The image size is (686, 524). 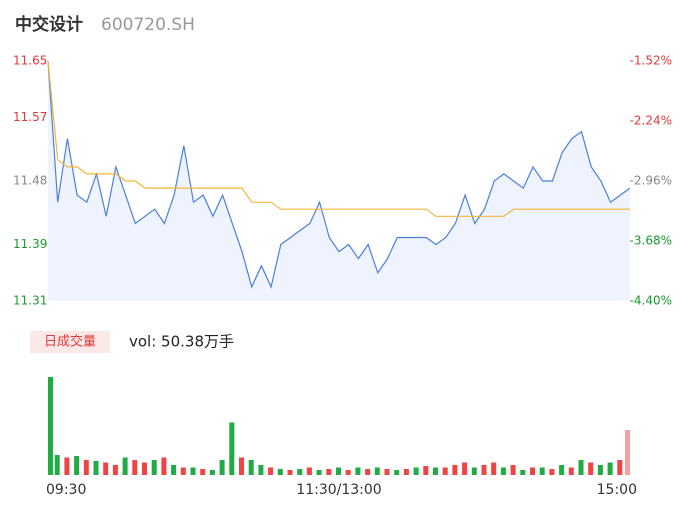 What do you see at coordinates (651, 61) in the screenshot?
I see `y2-tick-label: -1.52%` at bounding box center [651, 61].